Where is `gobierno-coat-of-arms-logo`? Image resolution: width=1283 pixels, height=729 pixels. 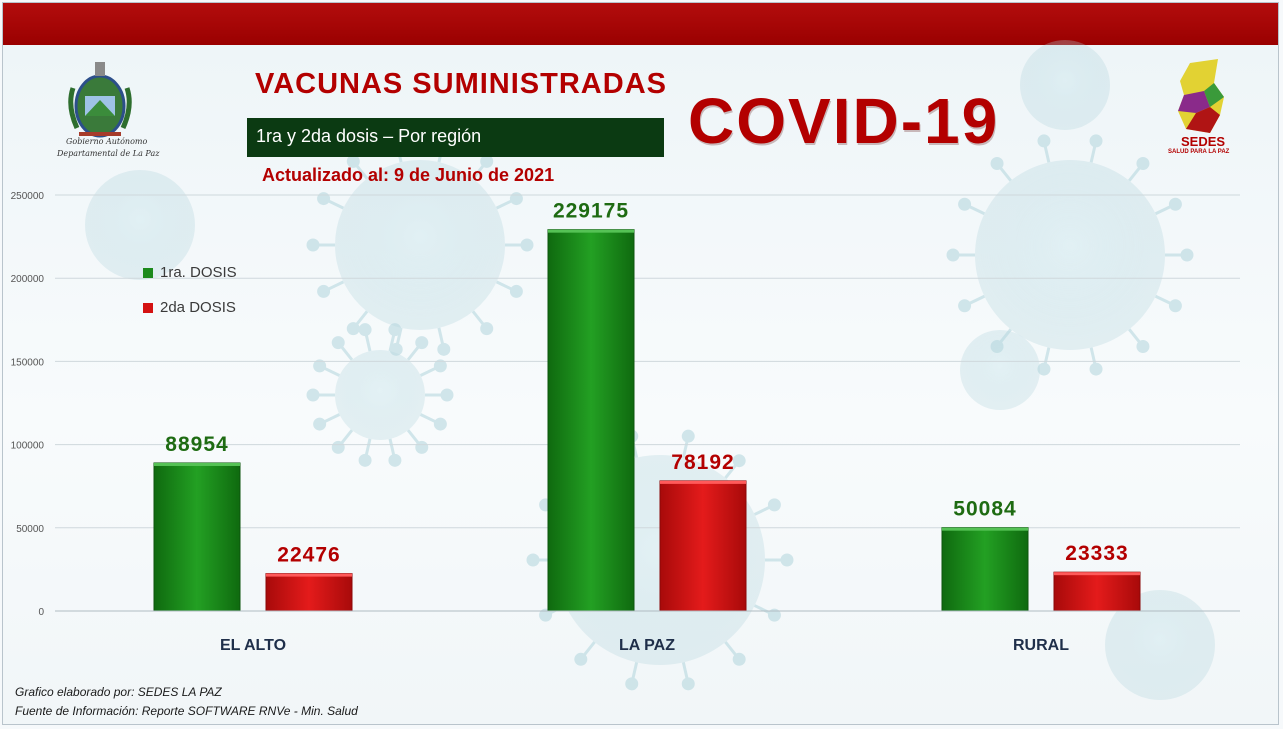 gobierno-coat-of-arms-logo is located at coordinates (100, 100).